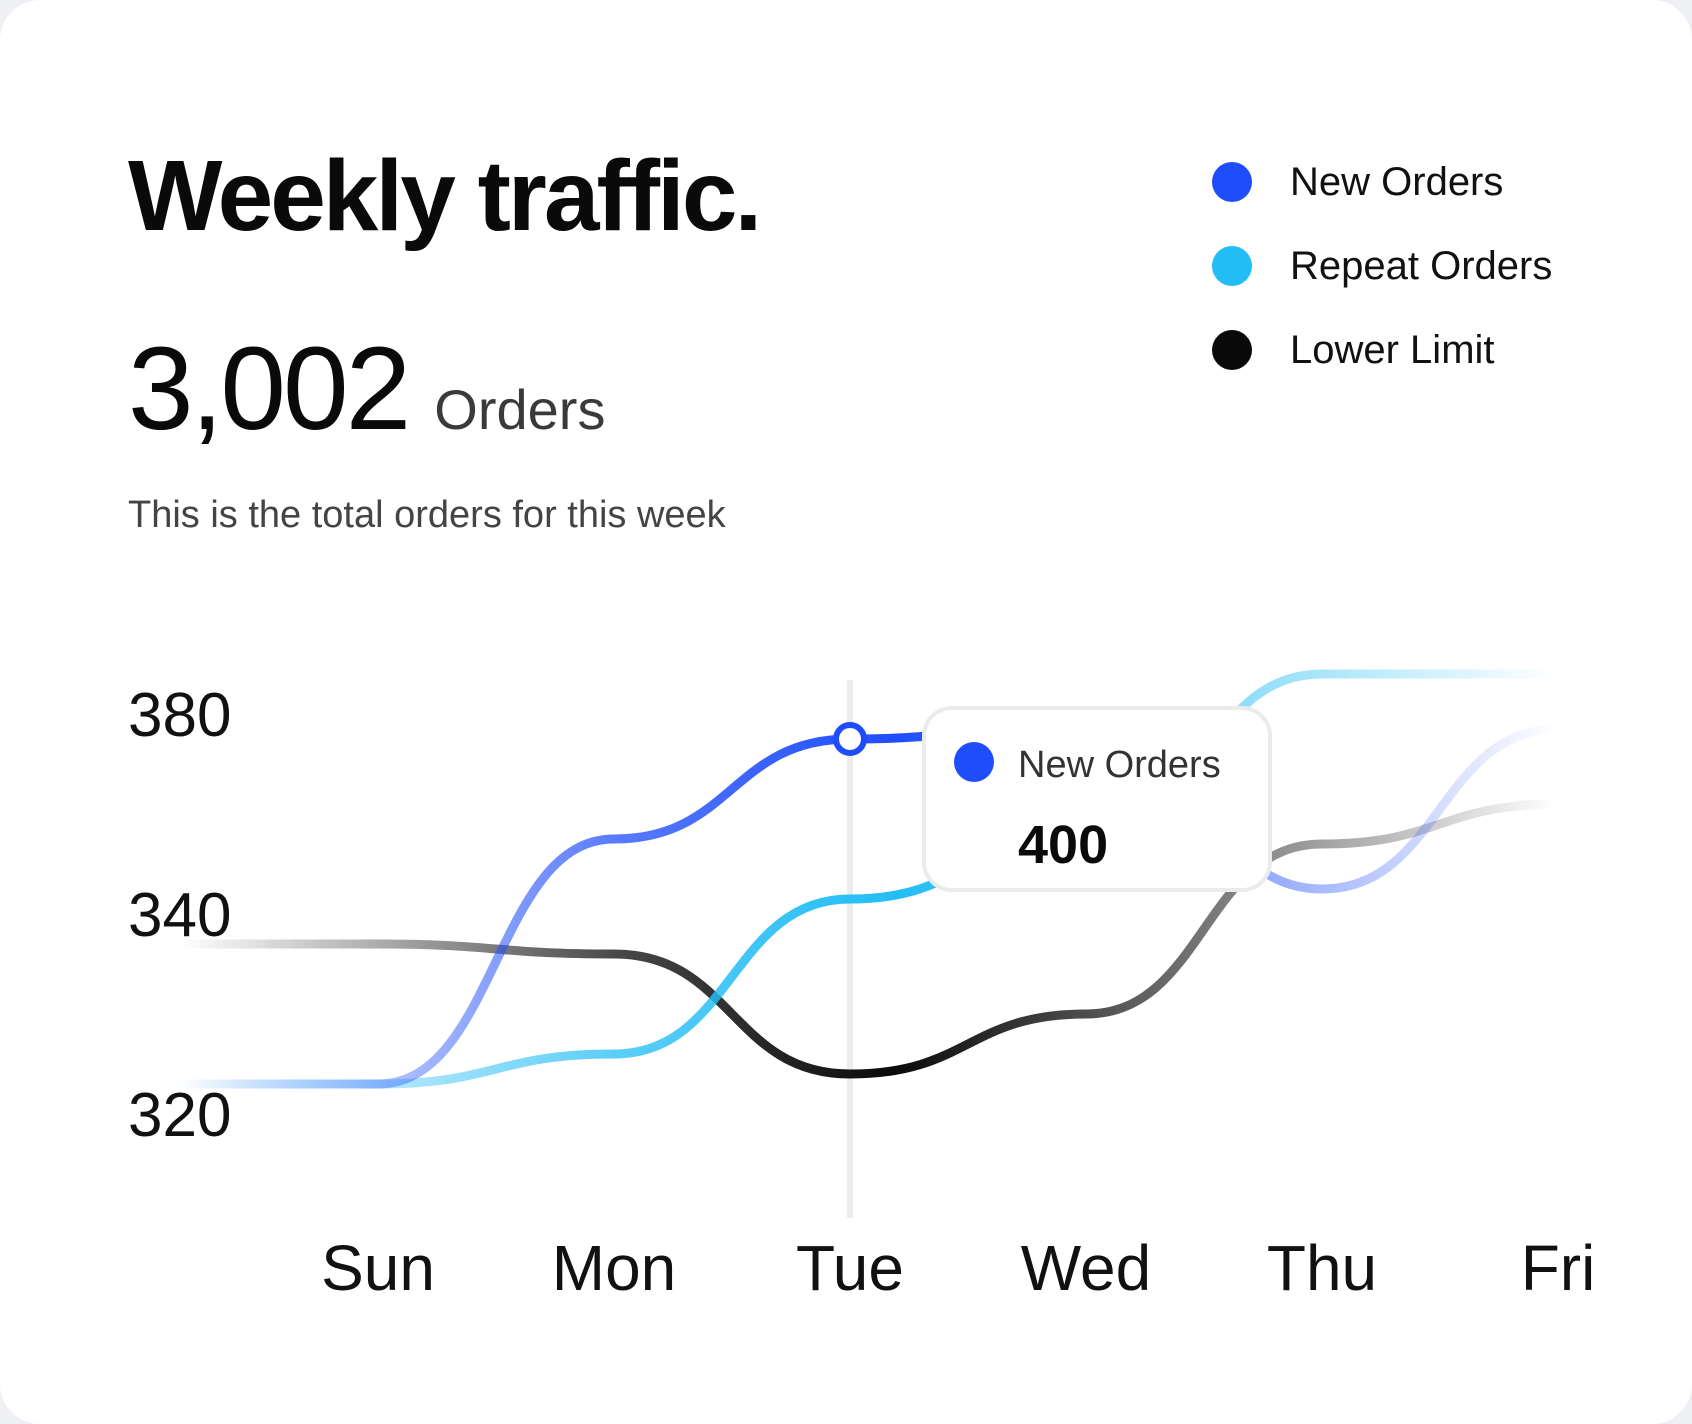  Describe the element at coordinates (1397, 181) in the screenshot. I see `legend-label: New Orders` at that location.